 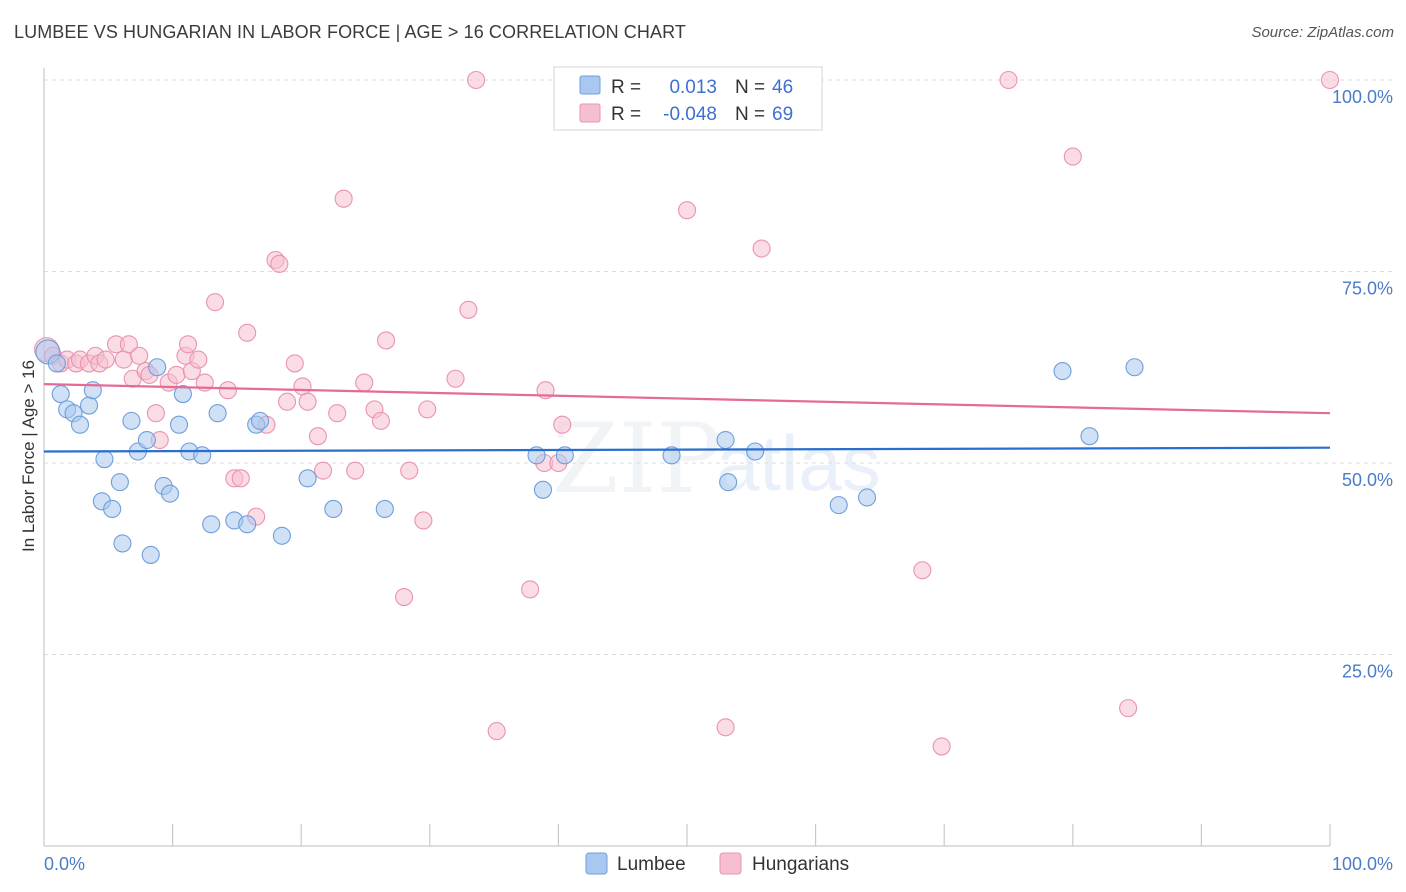 I want to click on series-legend: Lumbee Hungarians, so click(x=717, y=863).